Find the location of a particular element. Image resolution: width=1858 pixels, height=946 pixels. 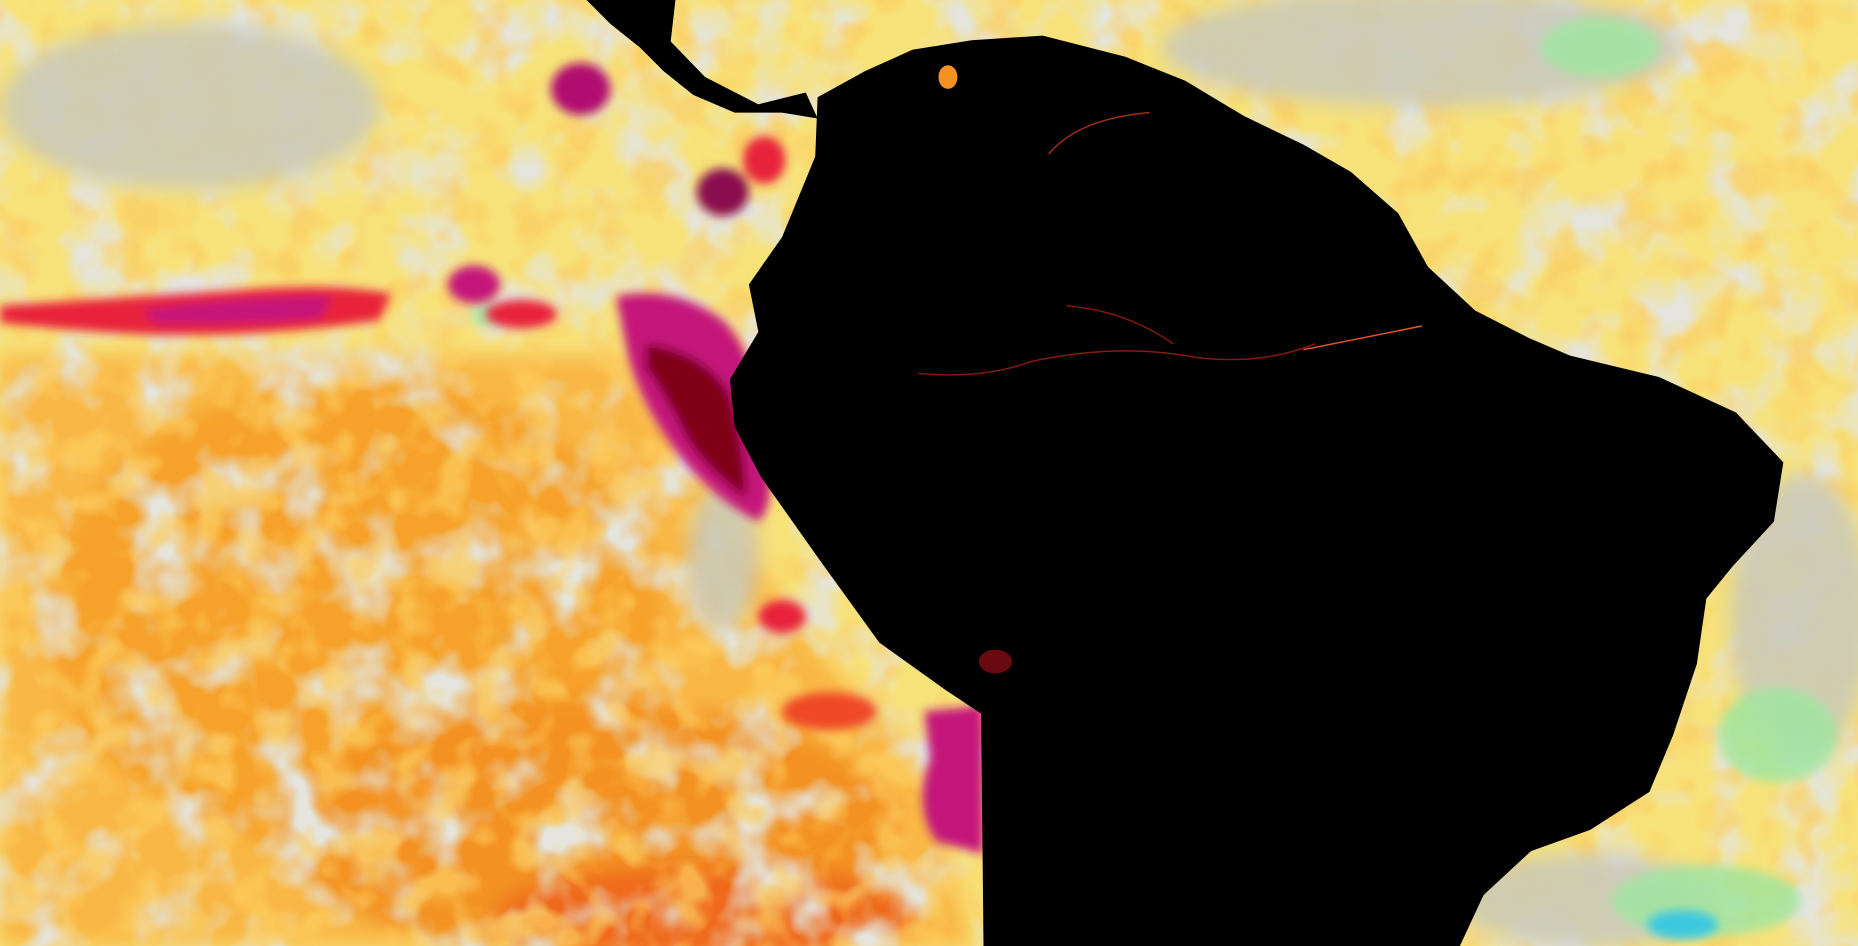

cold-spot is located at coordinates (1683, 924).